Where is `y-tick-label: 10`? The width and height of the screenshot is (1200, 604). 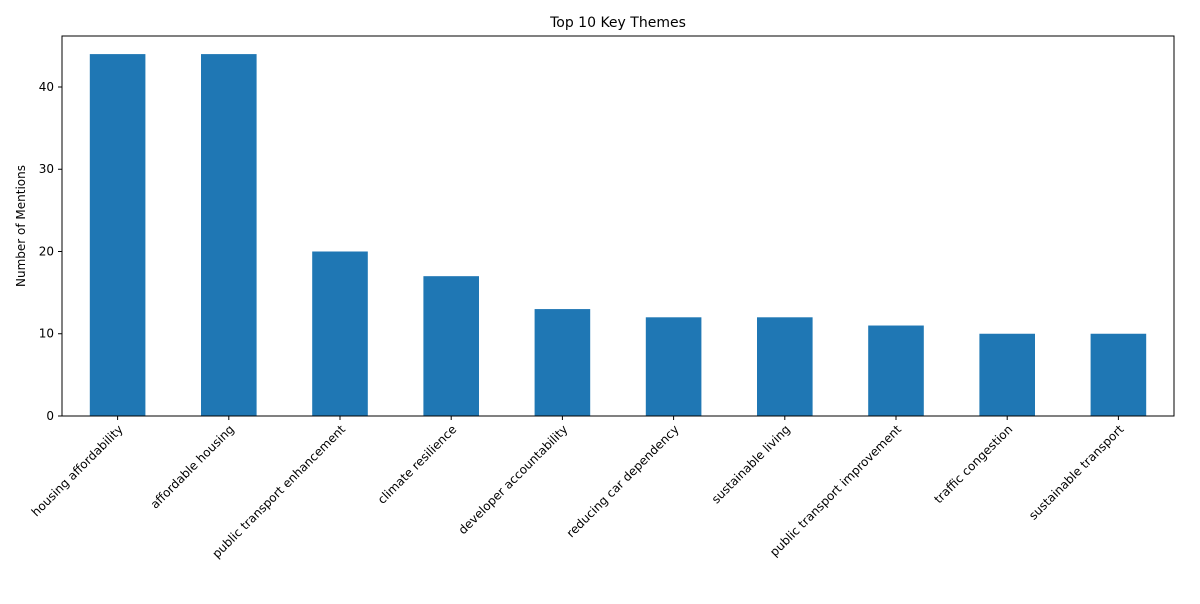
y-tick-label: 10 is located at coordinates (46, 334).